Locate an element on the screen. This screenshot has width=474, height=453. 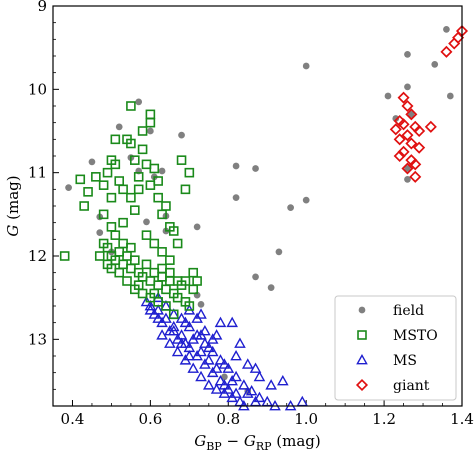
legend: field MSTO MS giant is located at coordinates (395, 348).